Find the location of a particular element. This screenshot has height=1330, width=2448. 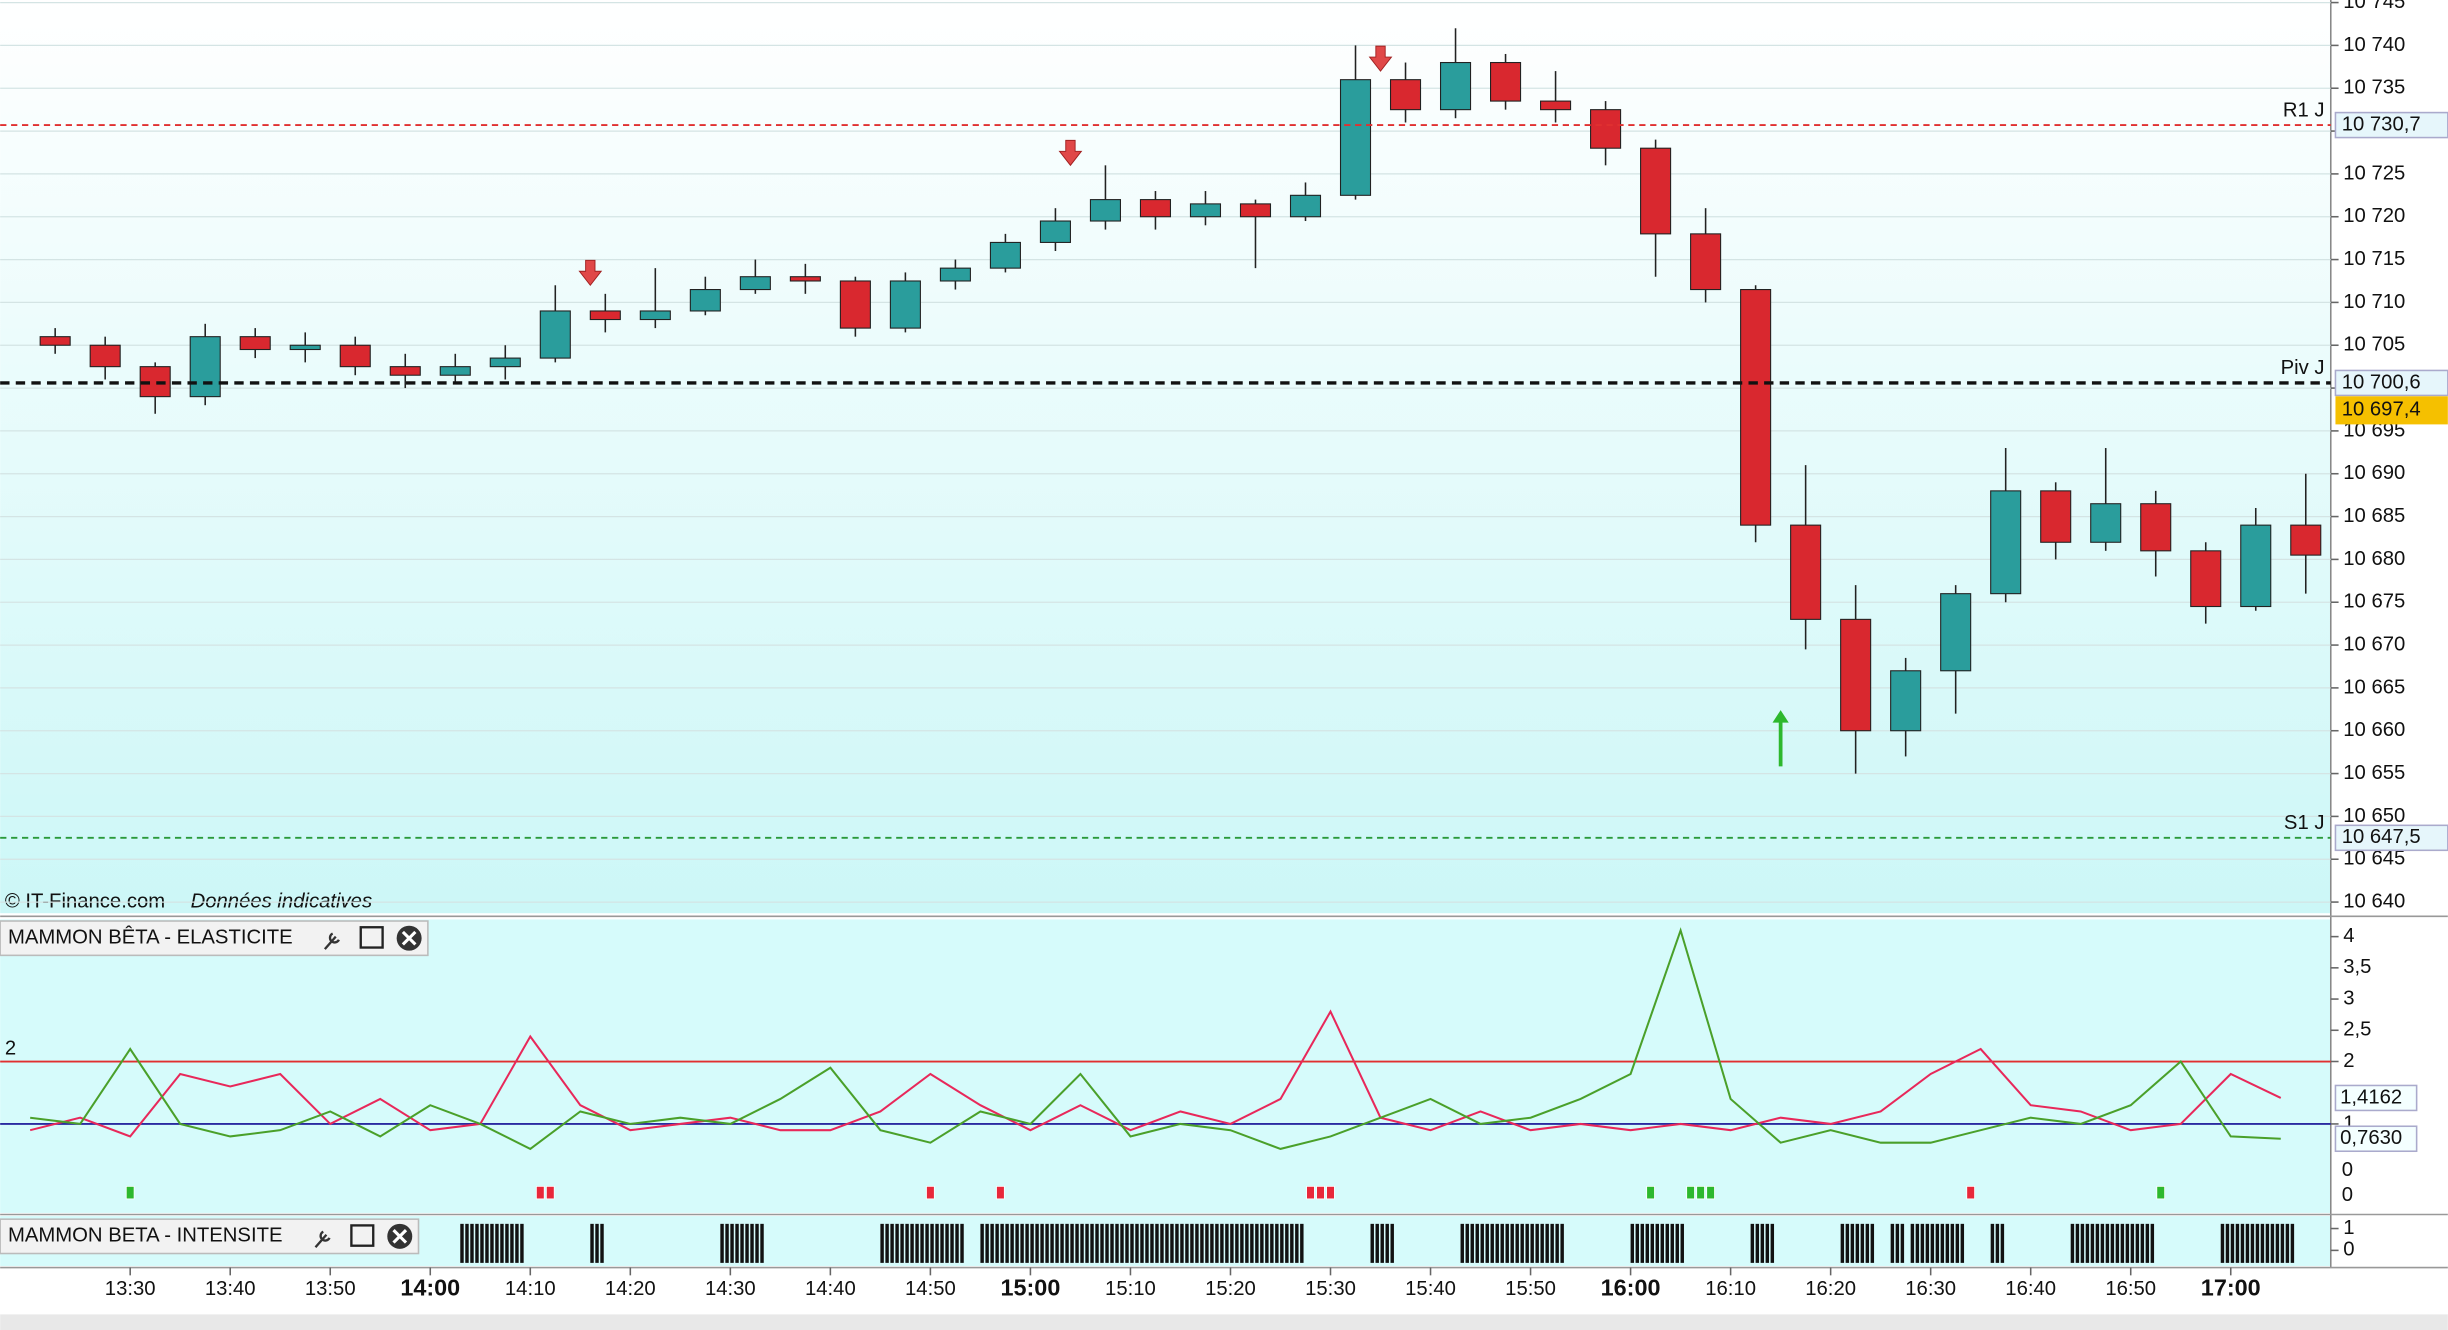

y-tick-label: 10 735 is located at coordinates (2374, 88).